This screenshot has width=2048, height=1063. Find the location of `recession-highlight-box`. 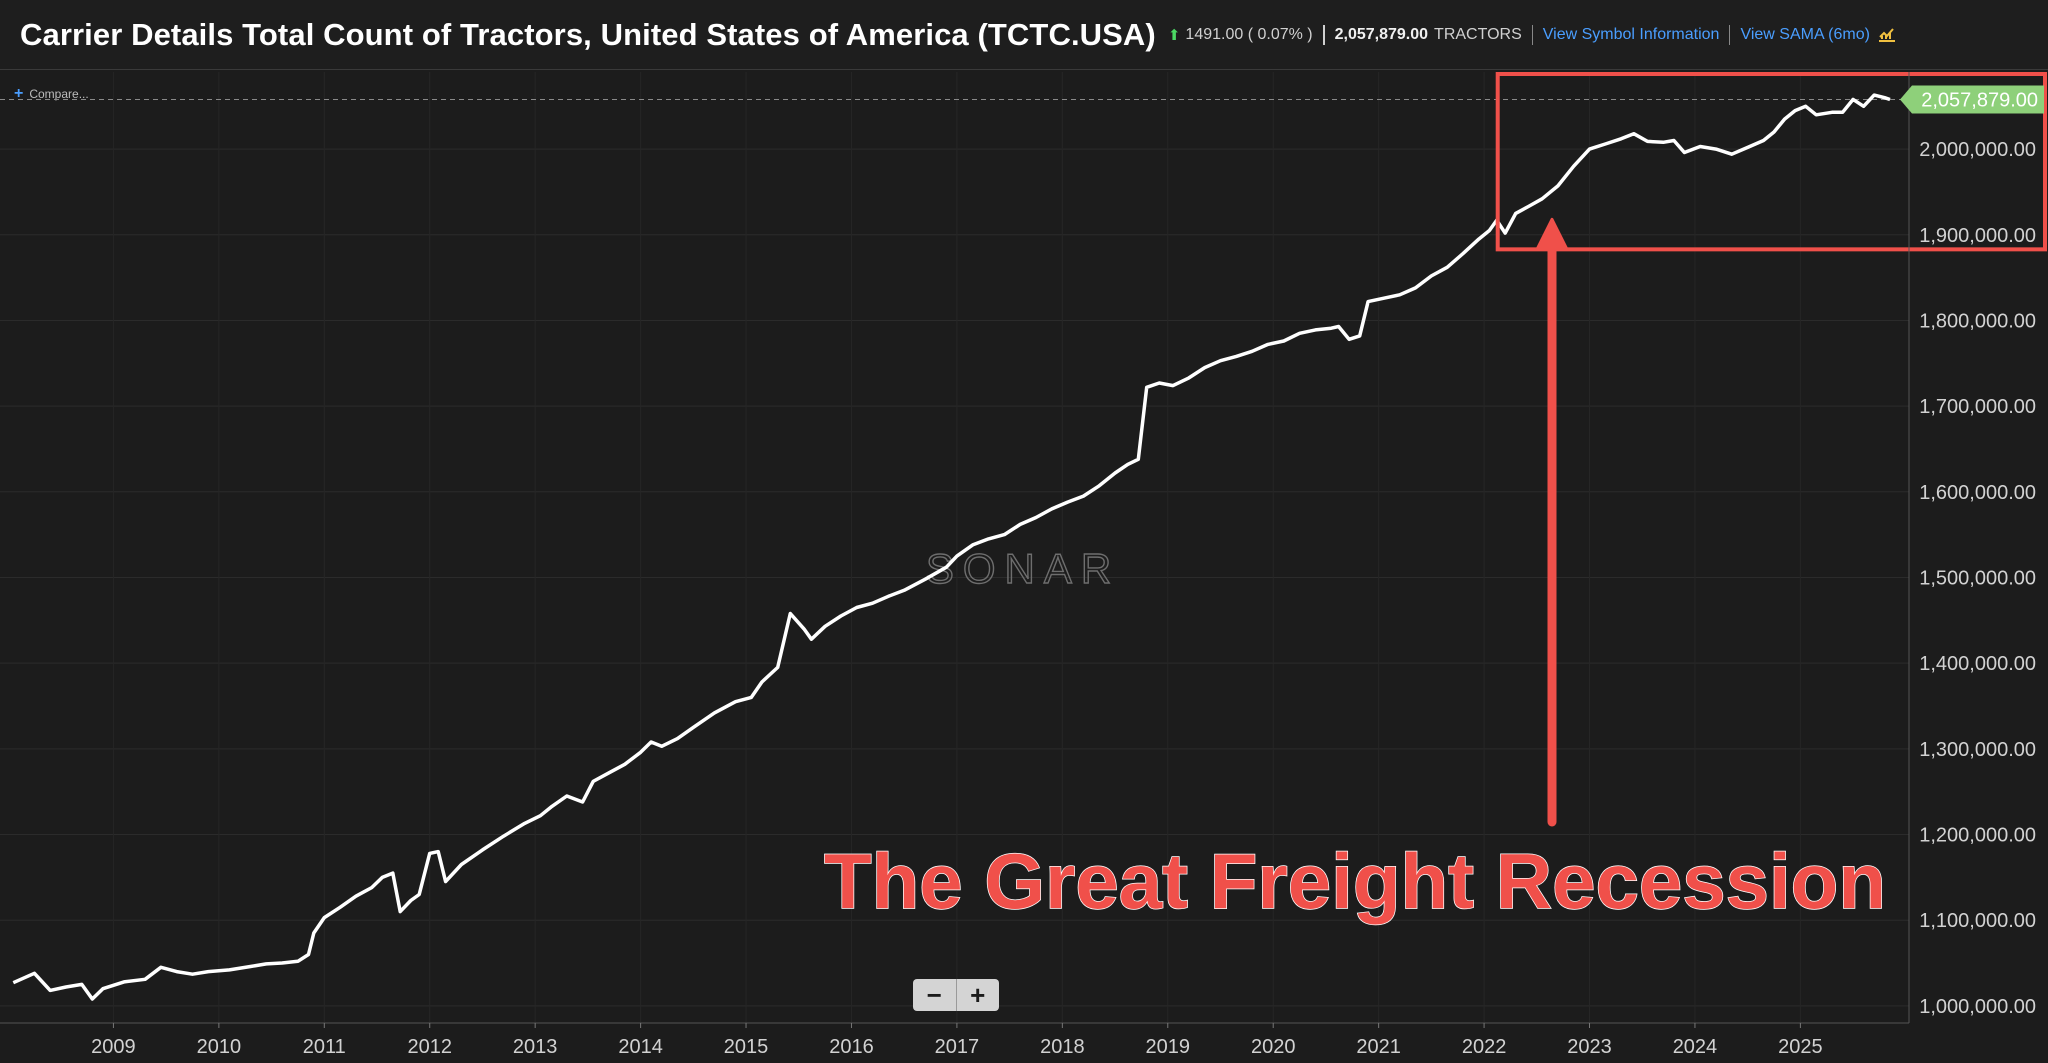

recession-highlight-box is located at coordinates (1771, 162).